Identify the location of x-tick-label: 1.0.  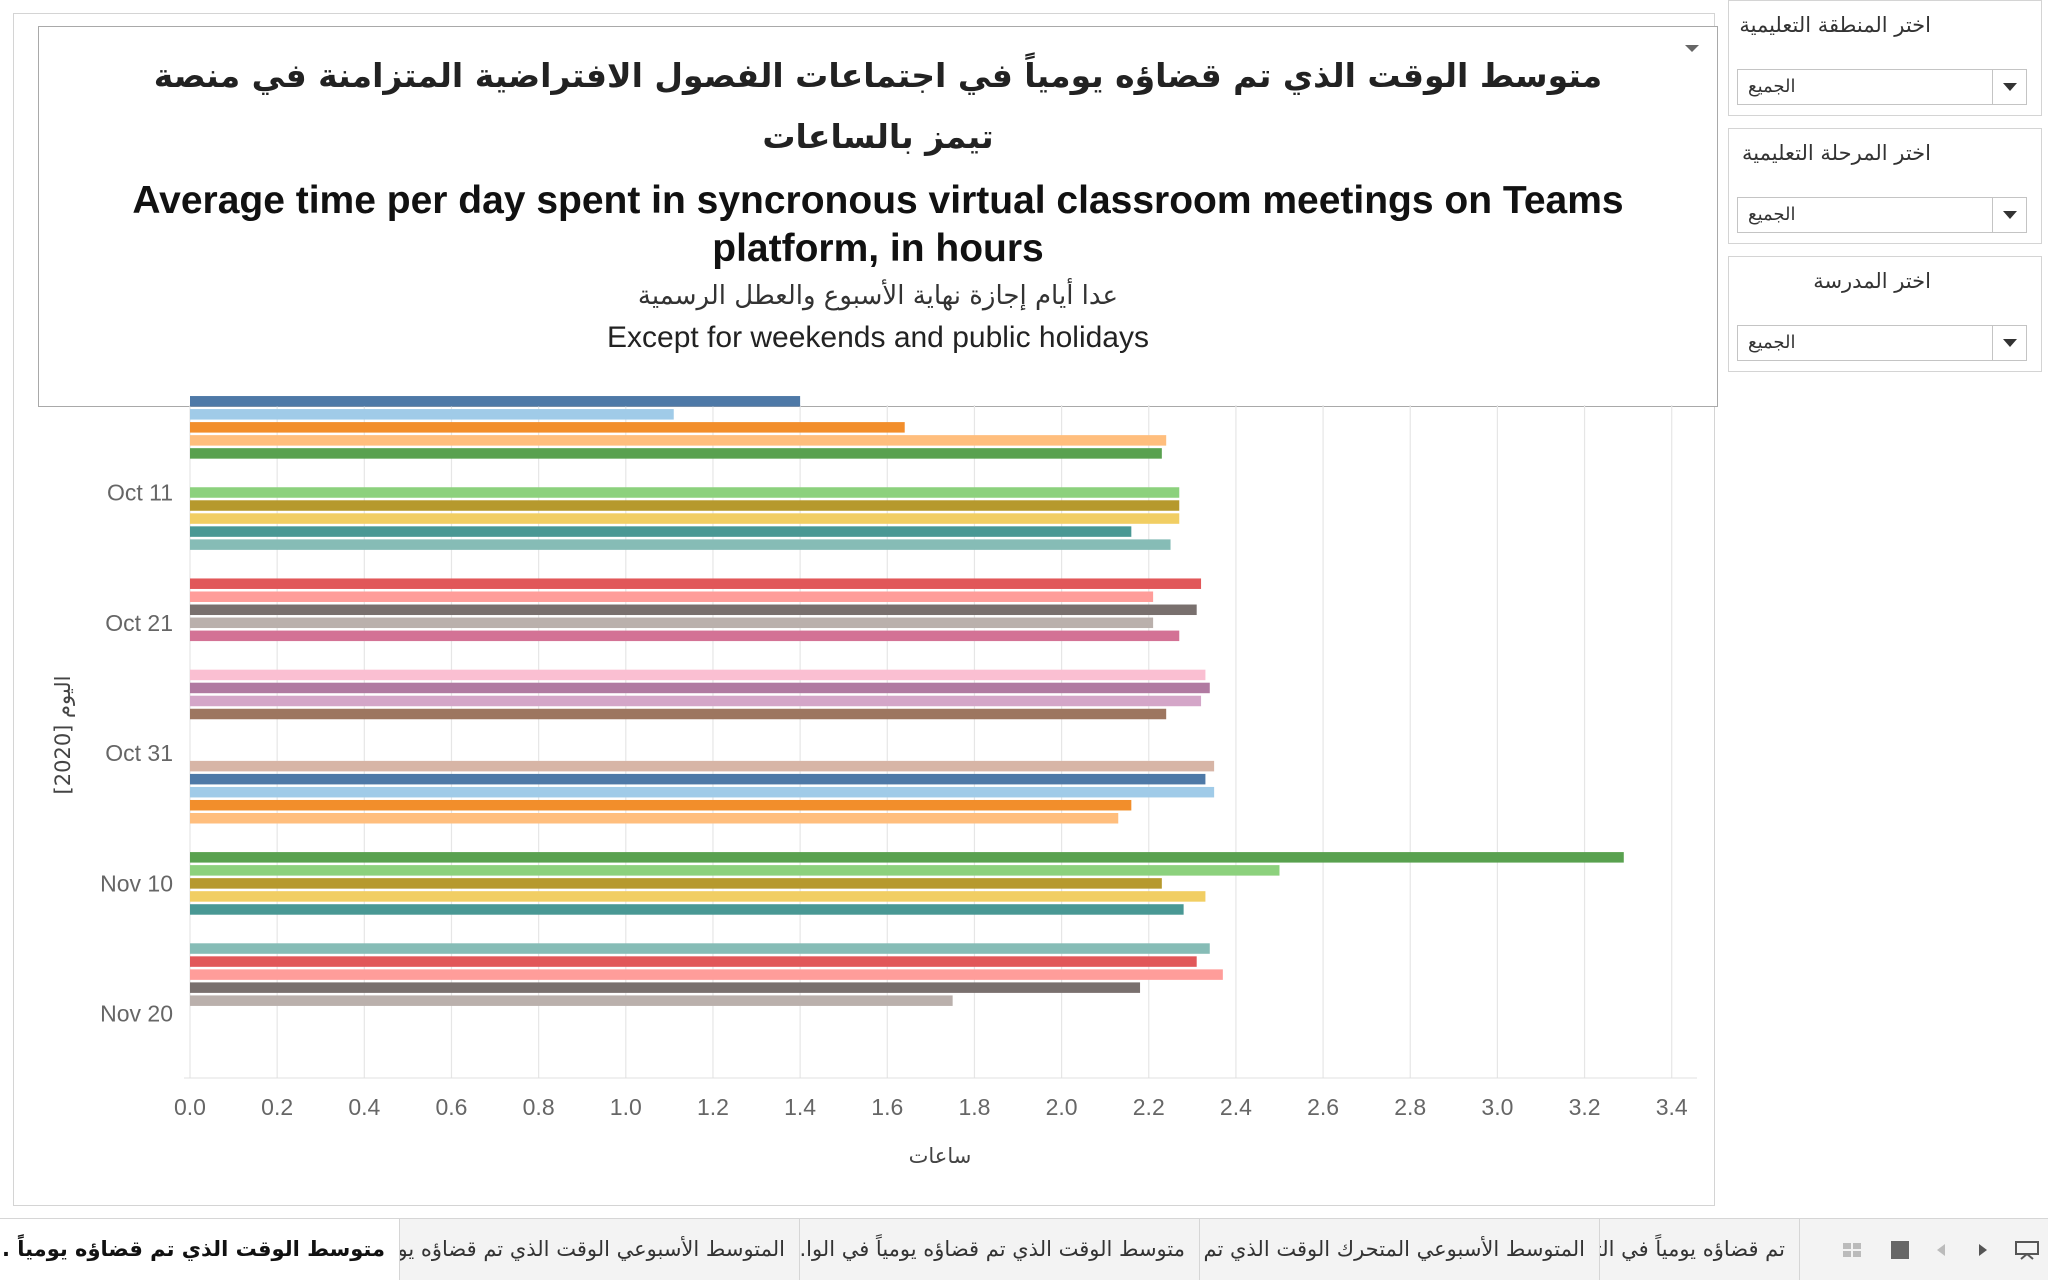
(626, 1107).